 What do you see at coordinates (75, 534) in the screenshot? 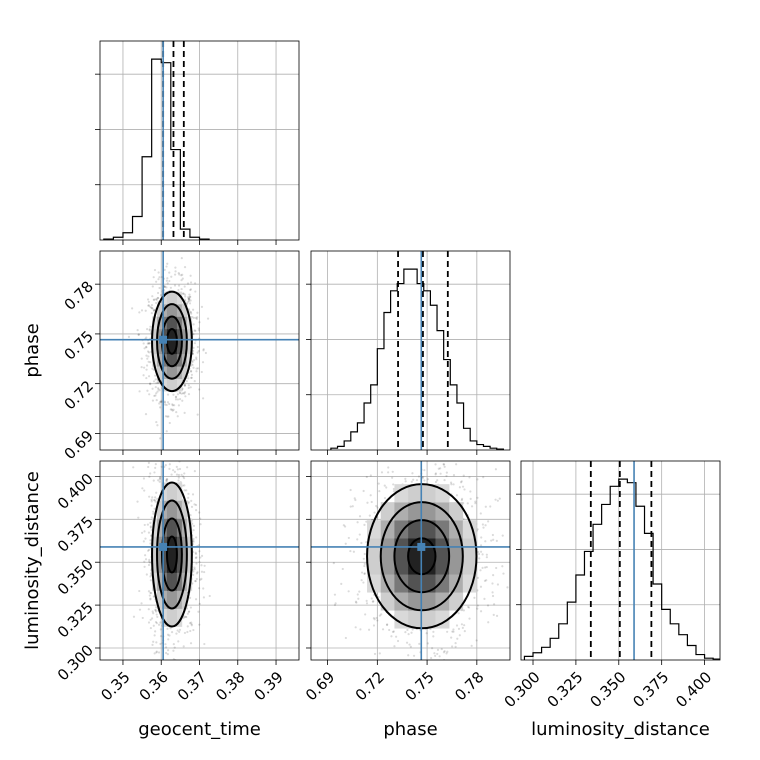
I see `y-tick-label: 0.375` at bounding box center [75, 534].